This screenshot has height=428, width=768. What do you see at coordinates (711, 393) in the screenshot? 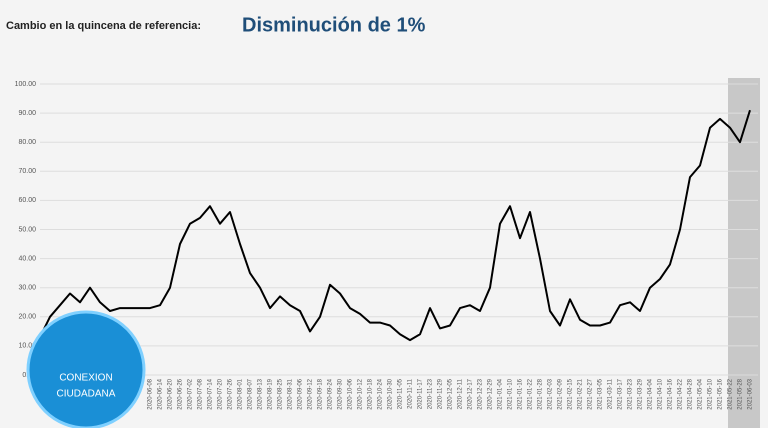
I see `x-tick-label: 2021-05-10` at bounding box center [711, 393].